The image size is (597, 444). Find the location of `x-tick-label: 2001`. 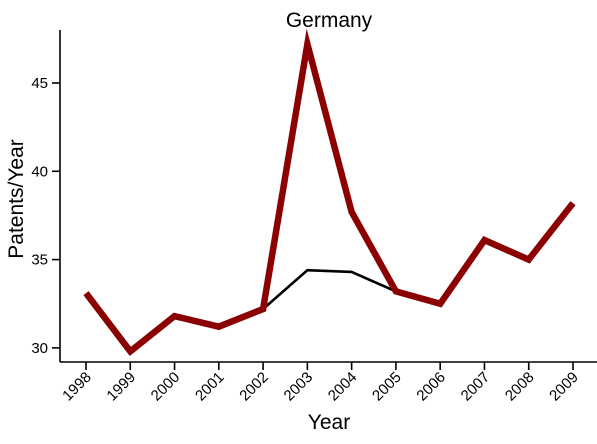

x-tick-label: 2001 is located at coordinates (210, 387).